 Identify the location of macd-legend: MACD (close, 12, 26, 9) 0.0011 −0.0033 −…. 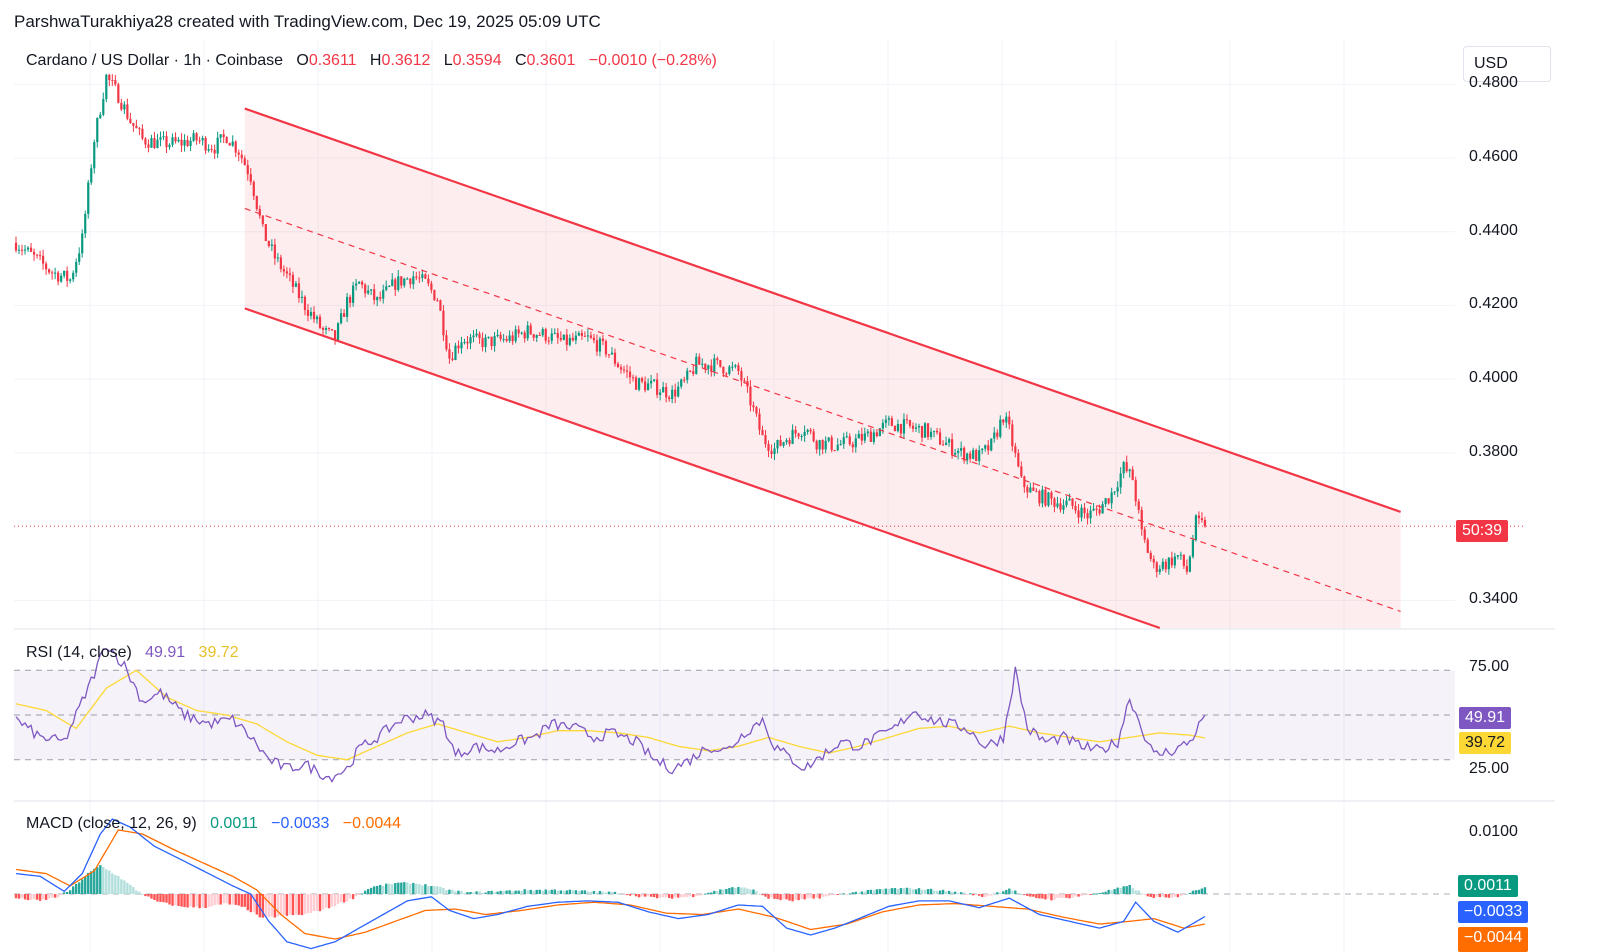
(213, 824).